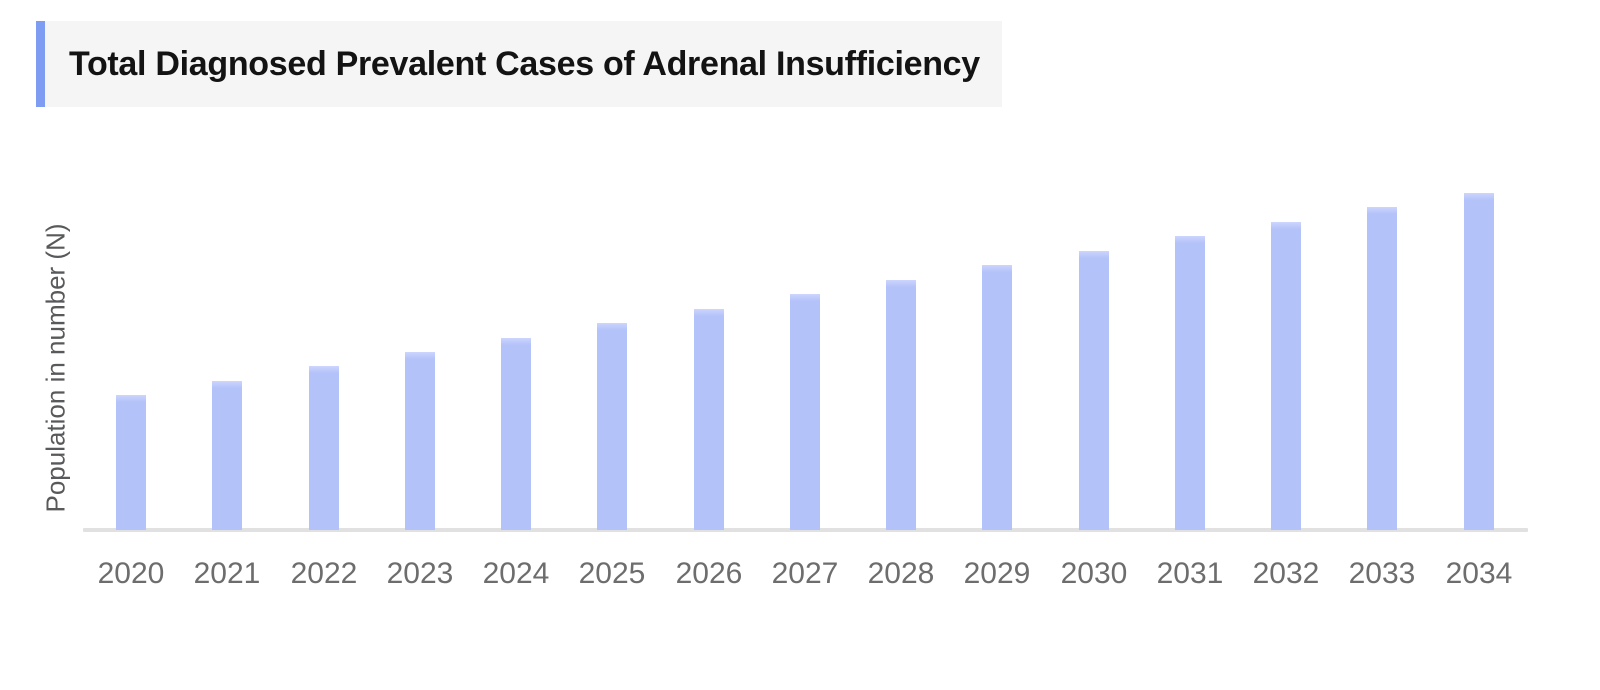  I want to click on bar-2026, so click(709, 419).